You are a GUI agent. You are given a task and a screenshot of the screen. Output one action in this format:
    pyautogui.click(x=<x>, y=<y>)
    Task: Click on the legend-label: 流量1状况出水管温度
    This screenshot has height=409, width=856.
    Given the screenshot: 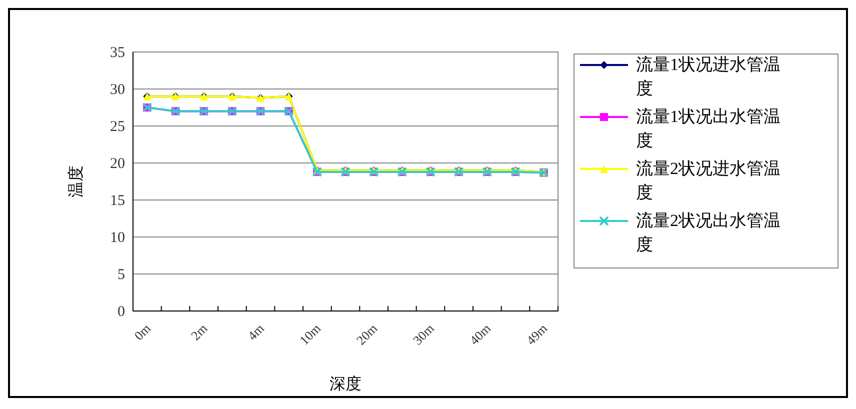 What is the action you would take?
    pyautogui.click(x=708, y=128)
    